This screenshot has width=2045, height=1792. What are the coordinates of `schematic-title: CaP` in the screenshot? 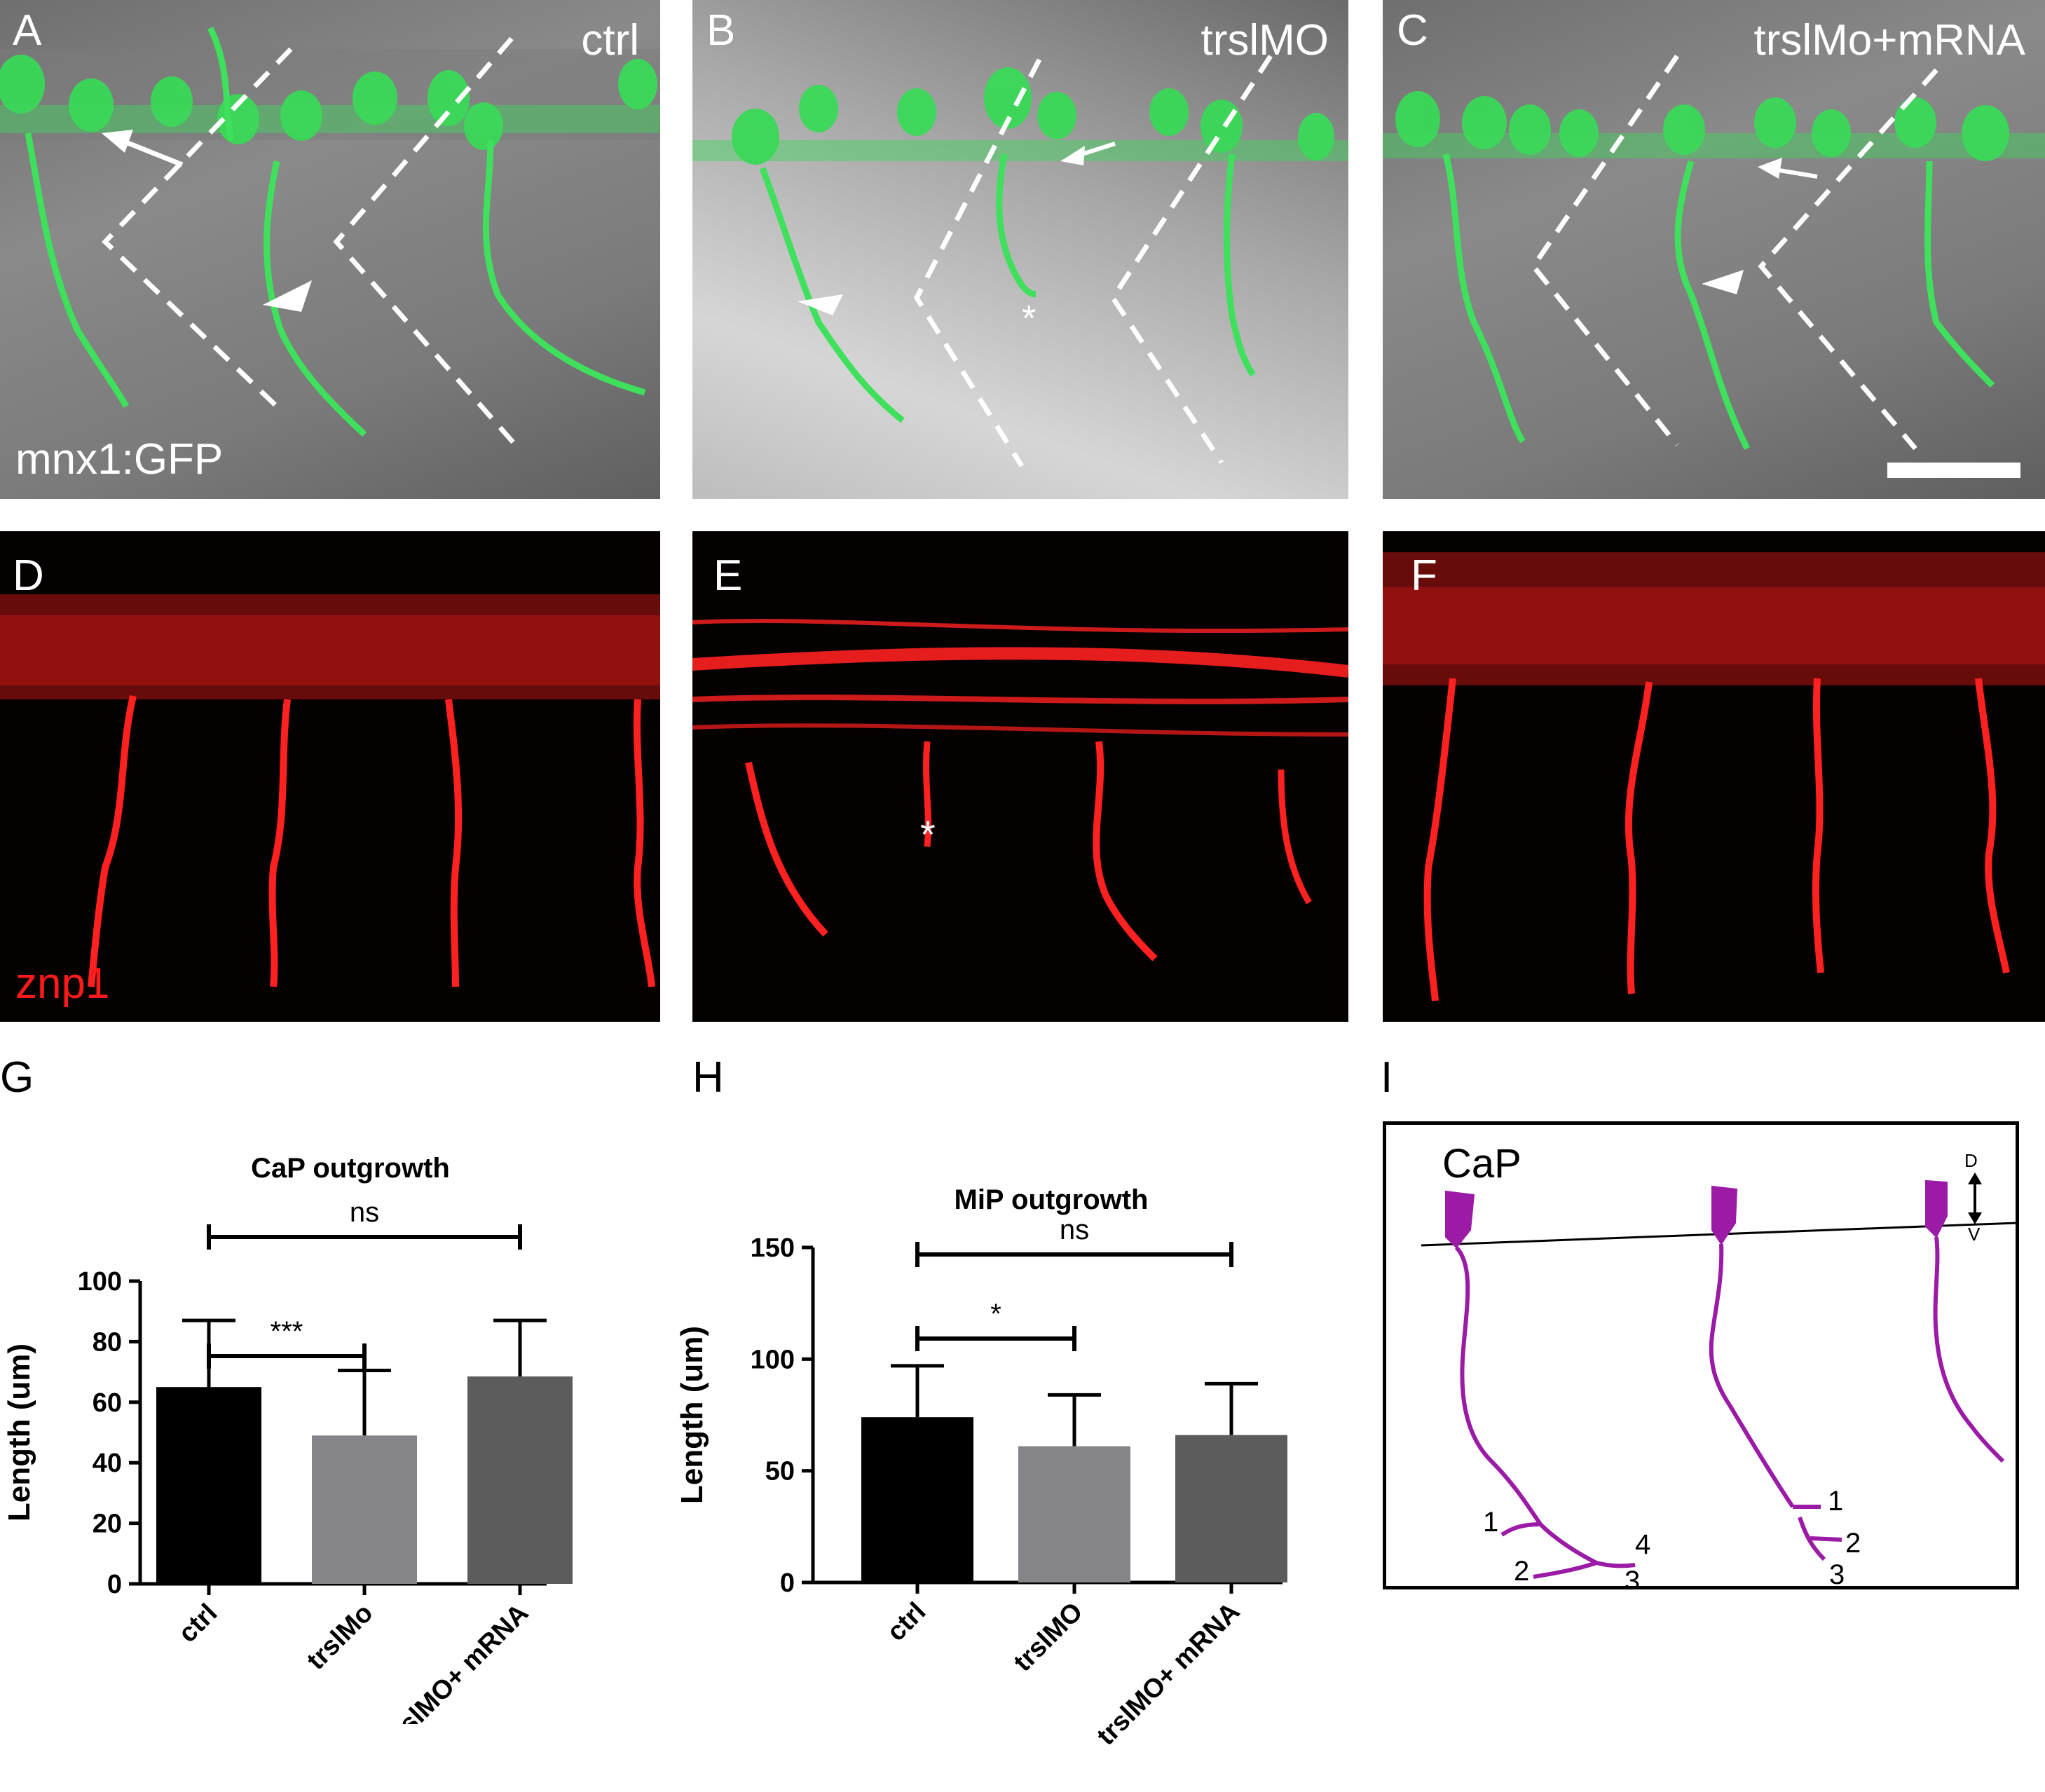 It's located at (1481, 1163).